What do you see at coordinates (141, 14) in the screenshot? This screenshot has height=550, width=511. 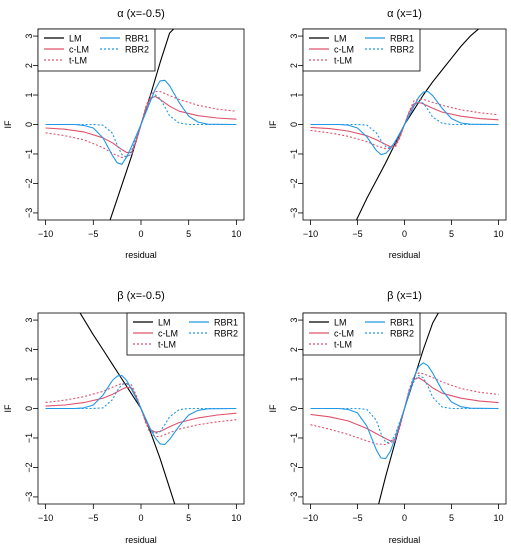 I see `chart-title: α (x=-0.5)` at bounding box center [141, 14].